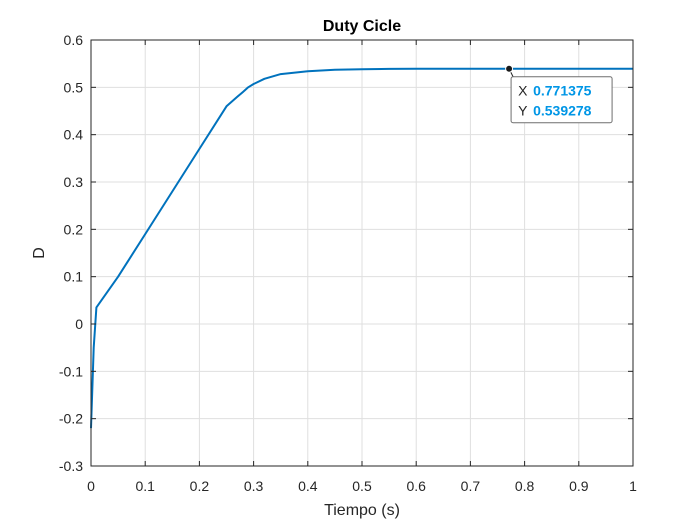 Image resolution: width=700 pixels, height=525 pixels. Describe the element at coordinates (562, 91) in the screenshot. I see `datatip-x-value: 0.771375` at that location.